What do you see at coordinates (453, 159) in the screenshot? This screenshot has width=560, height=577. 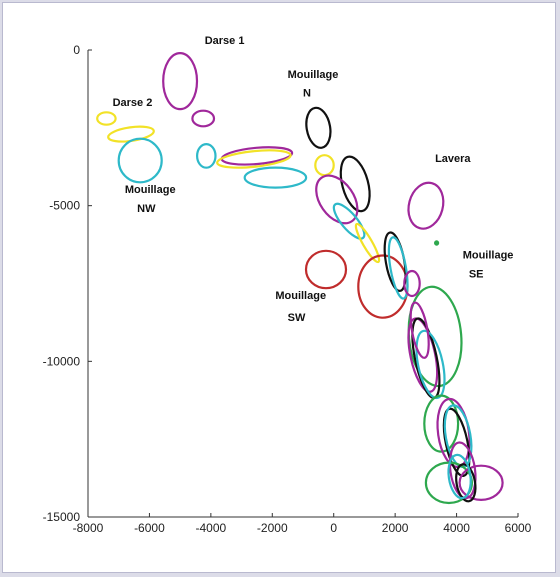 I see `area-annotation-label: Lavera` at bounding box center [453, 159].